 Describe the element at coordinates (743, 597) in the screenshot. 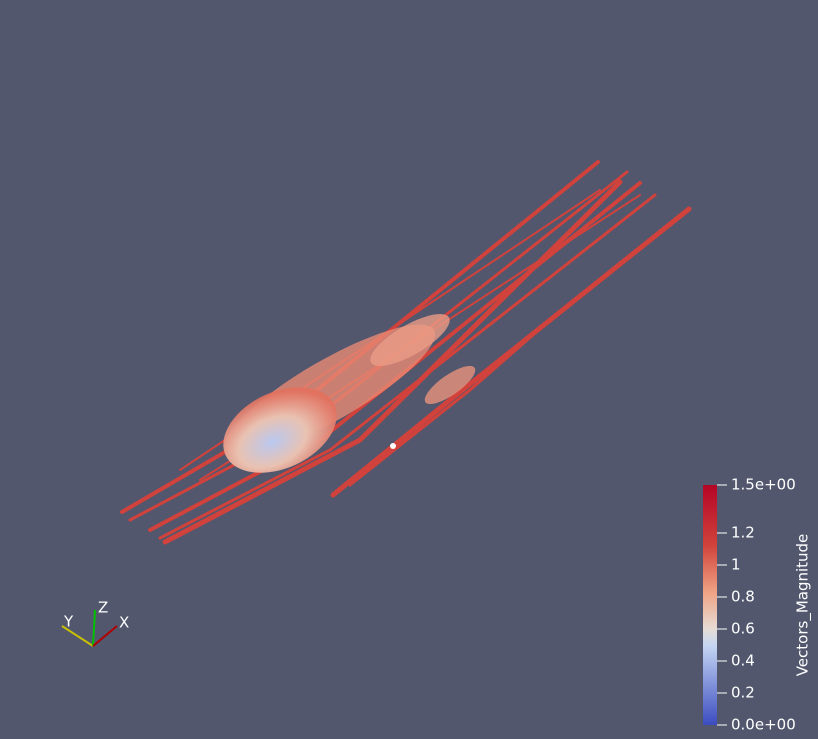

I see `colorbar-tick-label: 0.8` at that location.